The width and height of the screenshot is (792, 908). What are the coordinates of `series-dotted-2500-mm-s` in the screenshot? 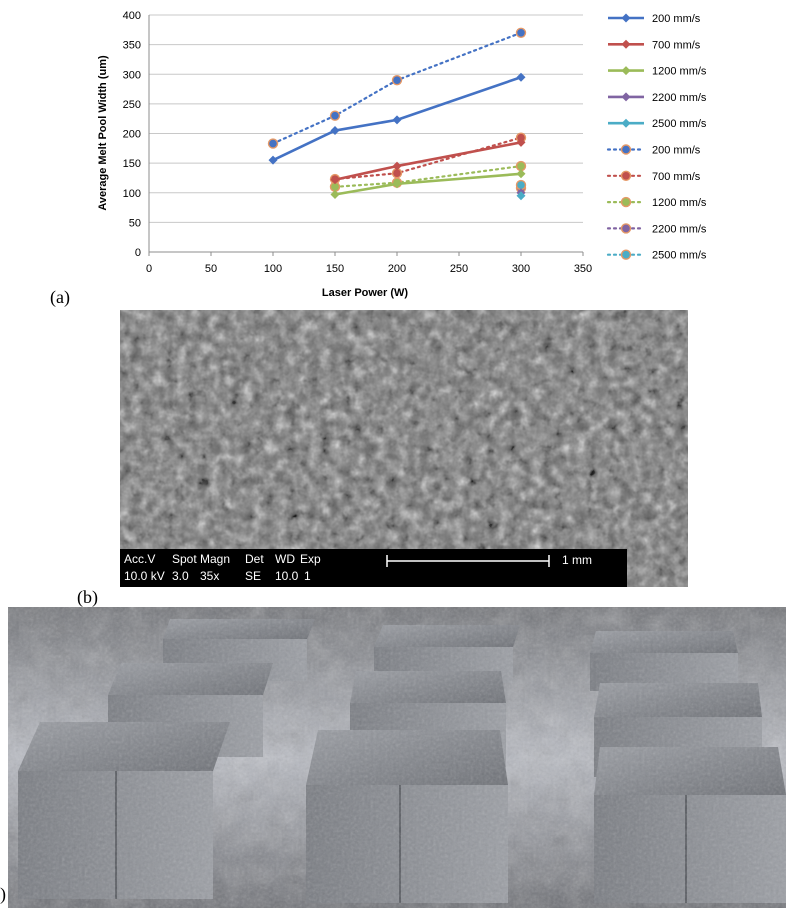 It's located at (521, 185).